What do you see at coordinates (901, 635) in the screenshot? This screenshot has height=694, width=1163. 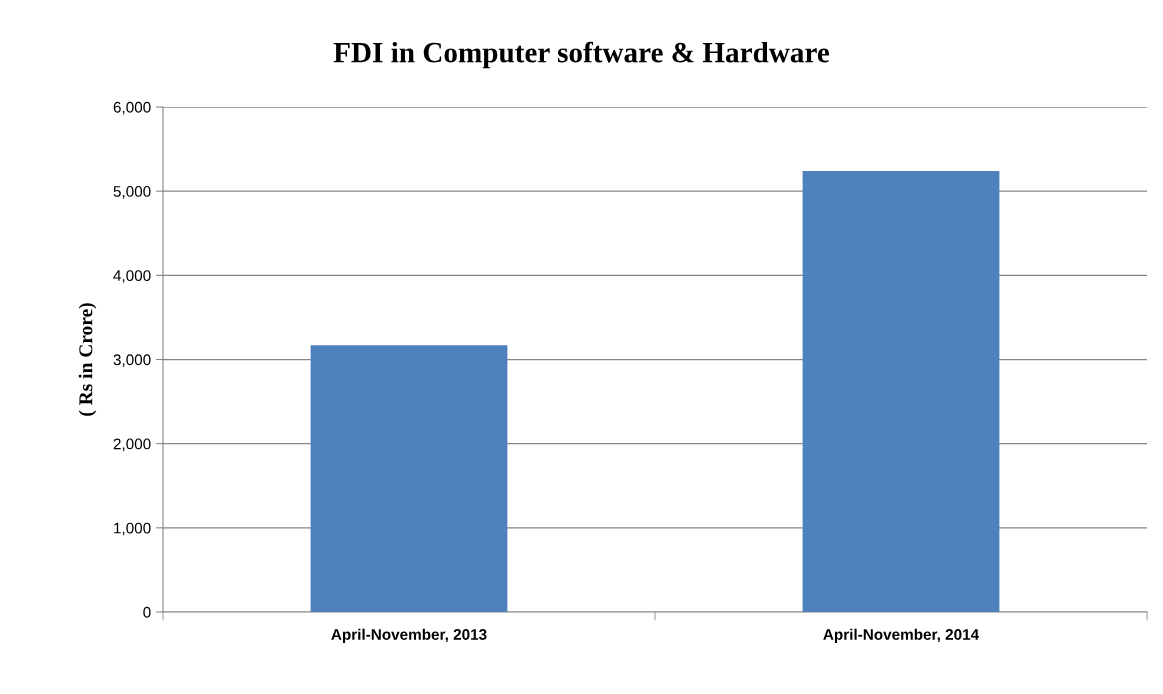 I see `x-tick-label: April-November, 2014` at bounding box center [901, 635].